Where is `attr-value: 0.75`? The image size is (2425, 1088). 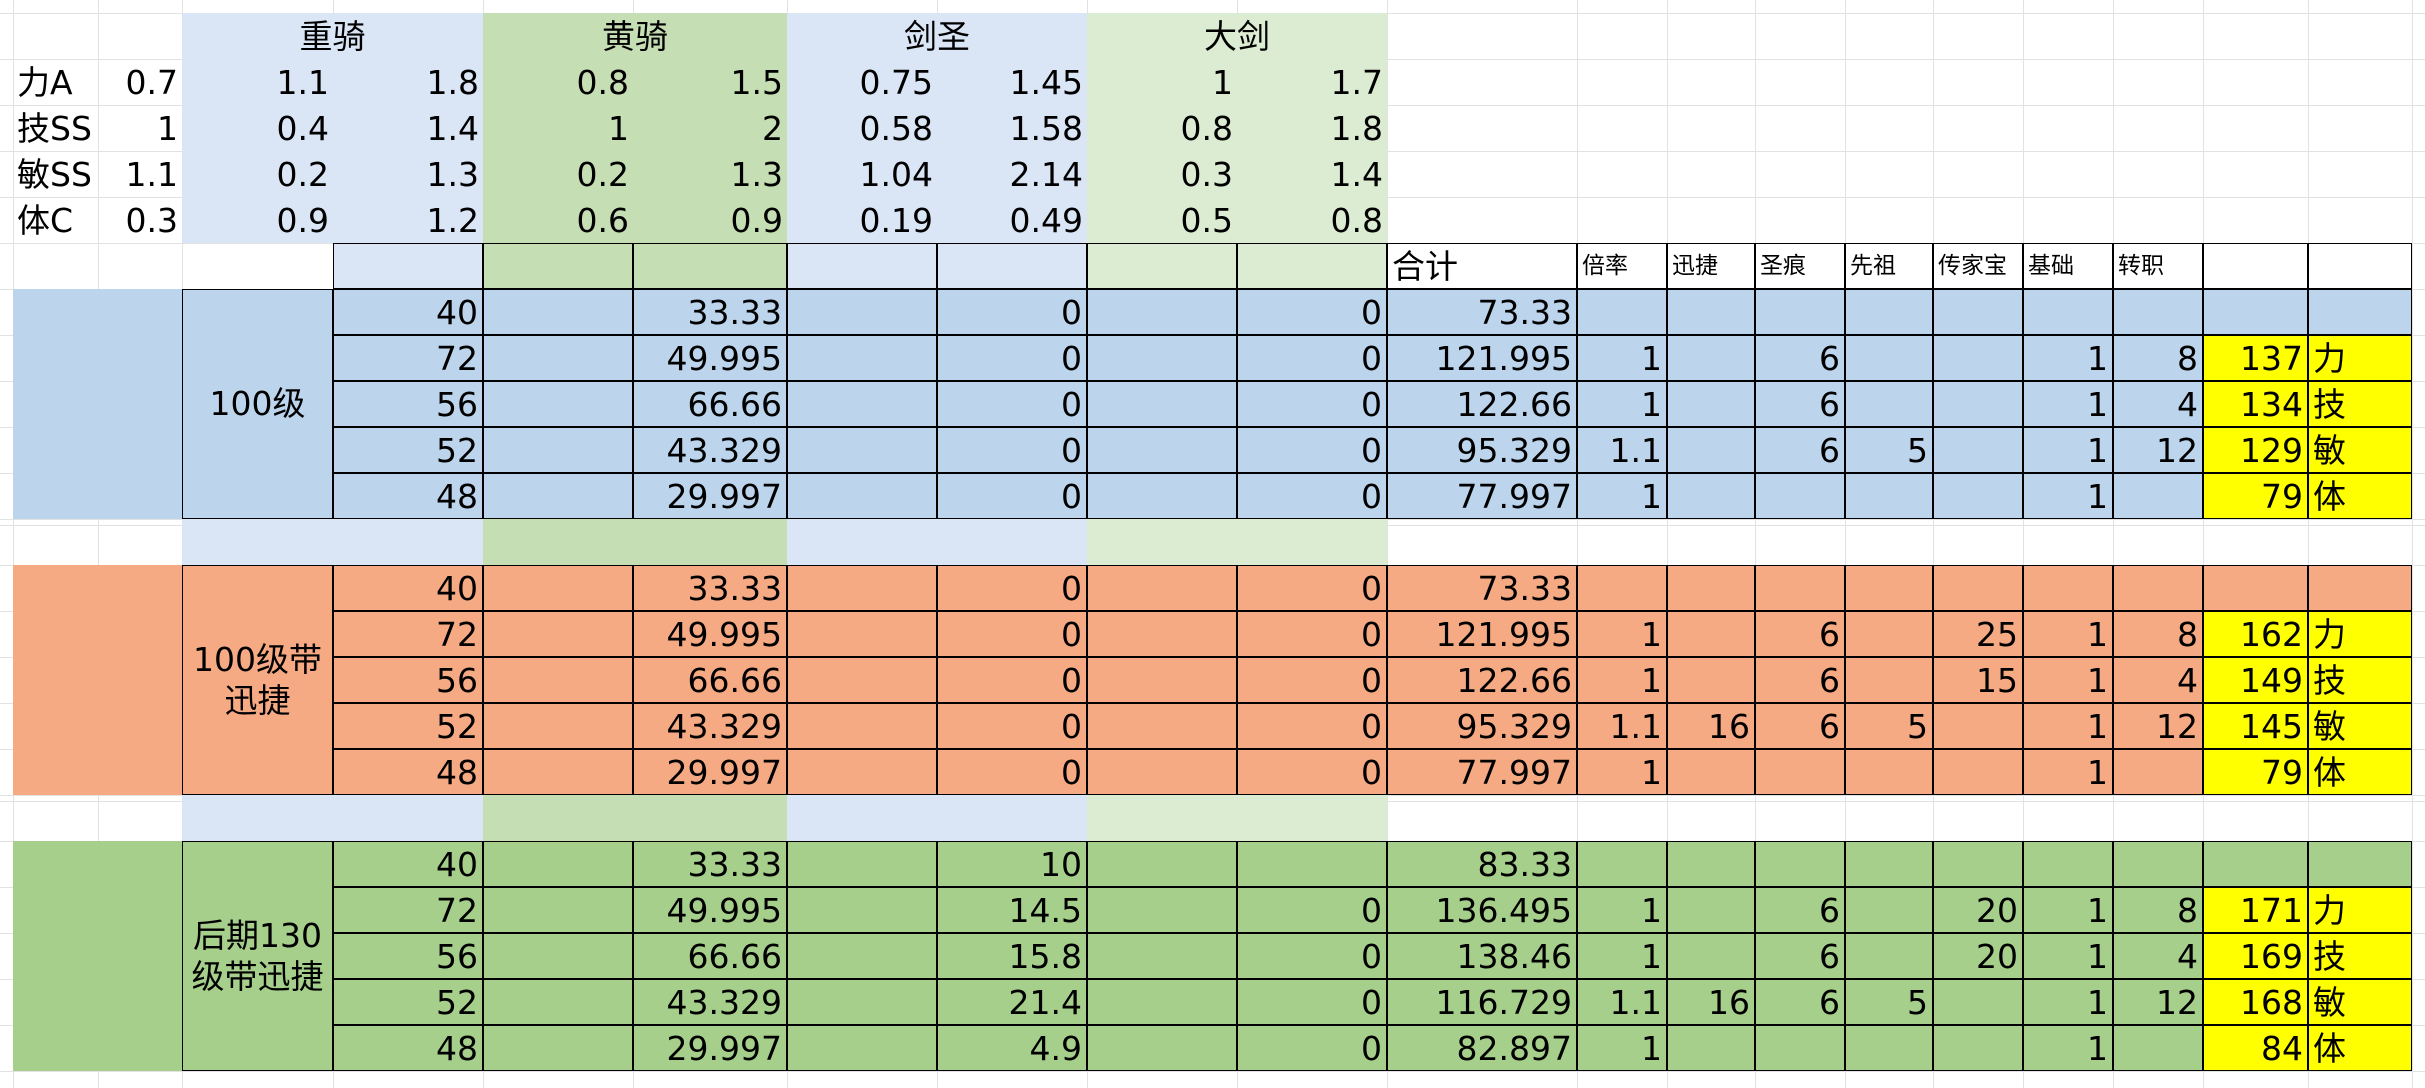
attr-value: 0.75 is located at coordinates (896, 82).